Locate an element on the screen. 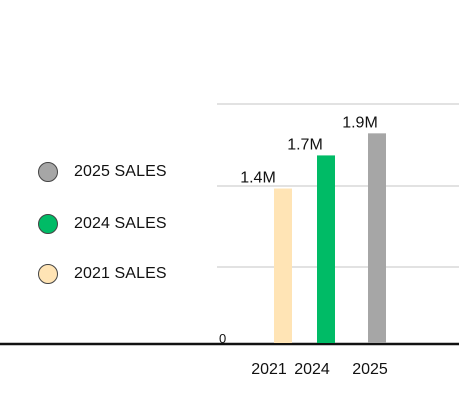 The width and height of the screenshot is (459, 403). legend-item-2024-sales: 2024 SALES is located at coordinates (102, 224).